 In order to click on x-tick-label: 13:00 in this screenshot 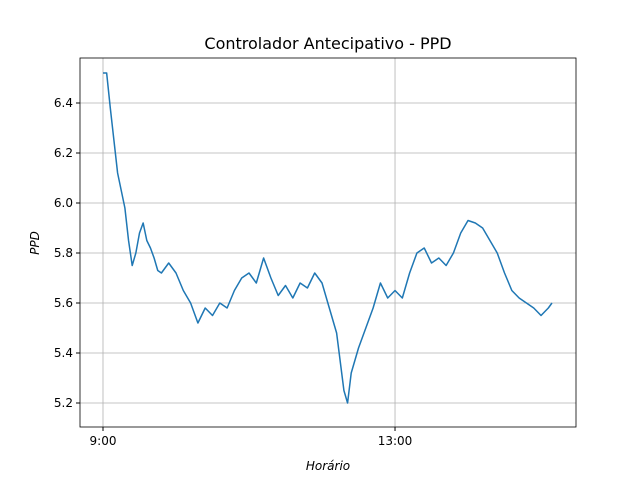, I will do `click(395, 441)`.